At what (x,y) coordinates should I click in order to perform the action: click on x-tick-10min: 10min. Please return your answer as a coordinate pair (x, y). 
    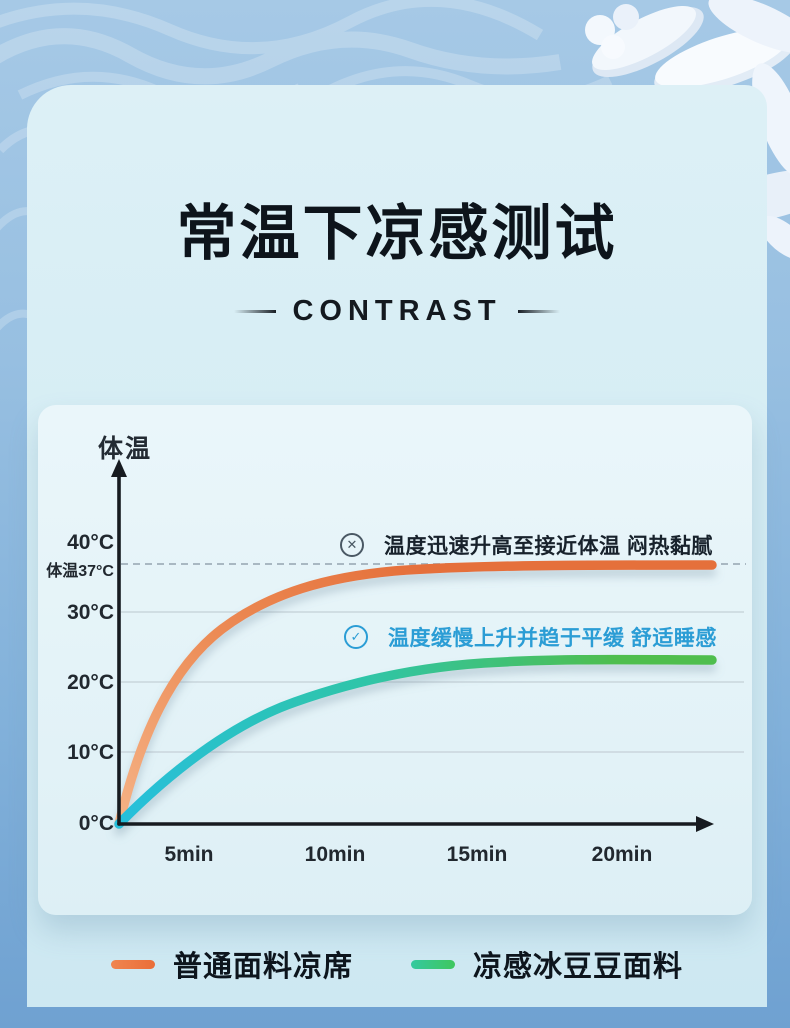
    Looking at the image, I should click on (335, 854).